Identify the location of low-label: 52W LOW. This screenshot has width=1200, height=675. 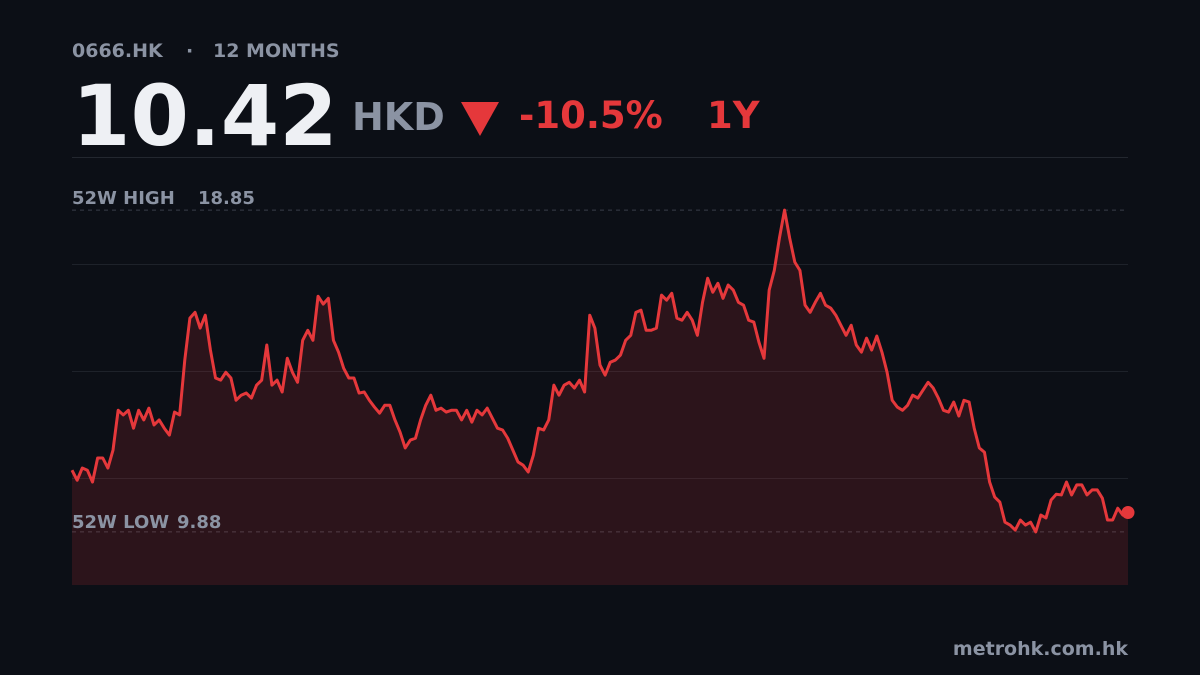
(120, 522).